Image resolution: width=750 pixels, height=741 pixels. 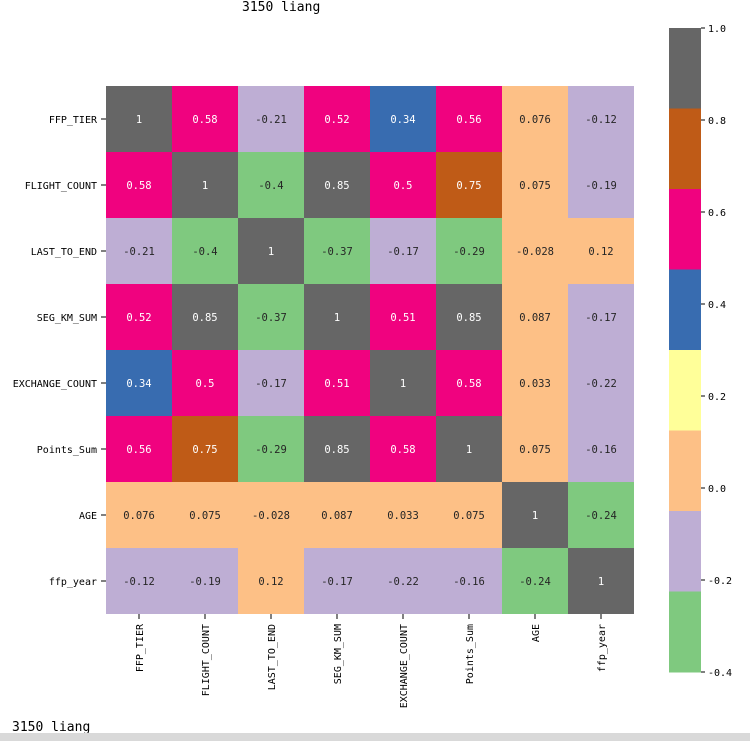 I want to click on cell-value-label: 0.75, so click(x=204, y=450).